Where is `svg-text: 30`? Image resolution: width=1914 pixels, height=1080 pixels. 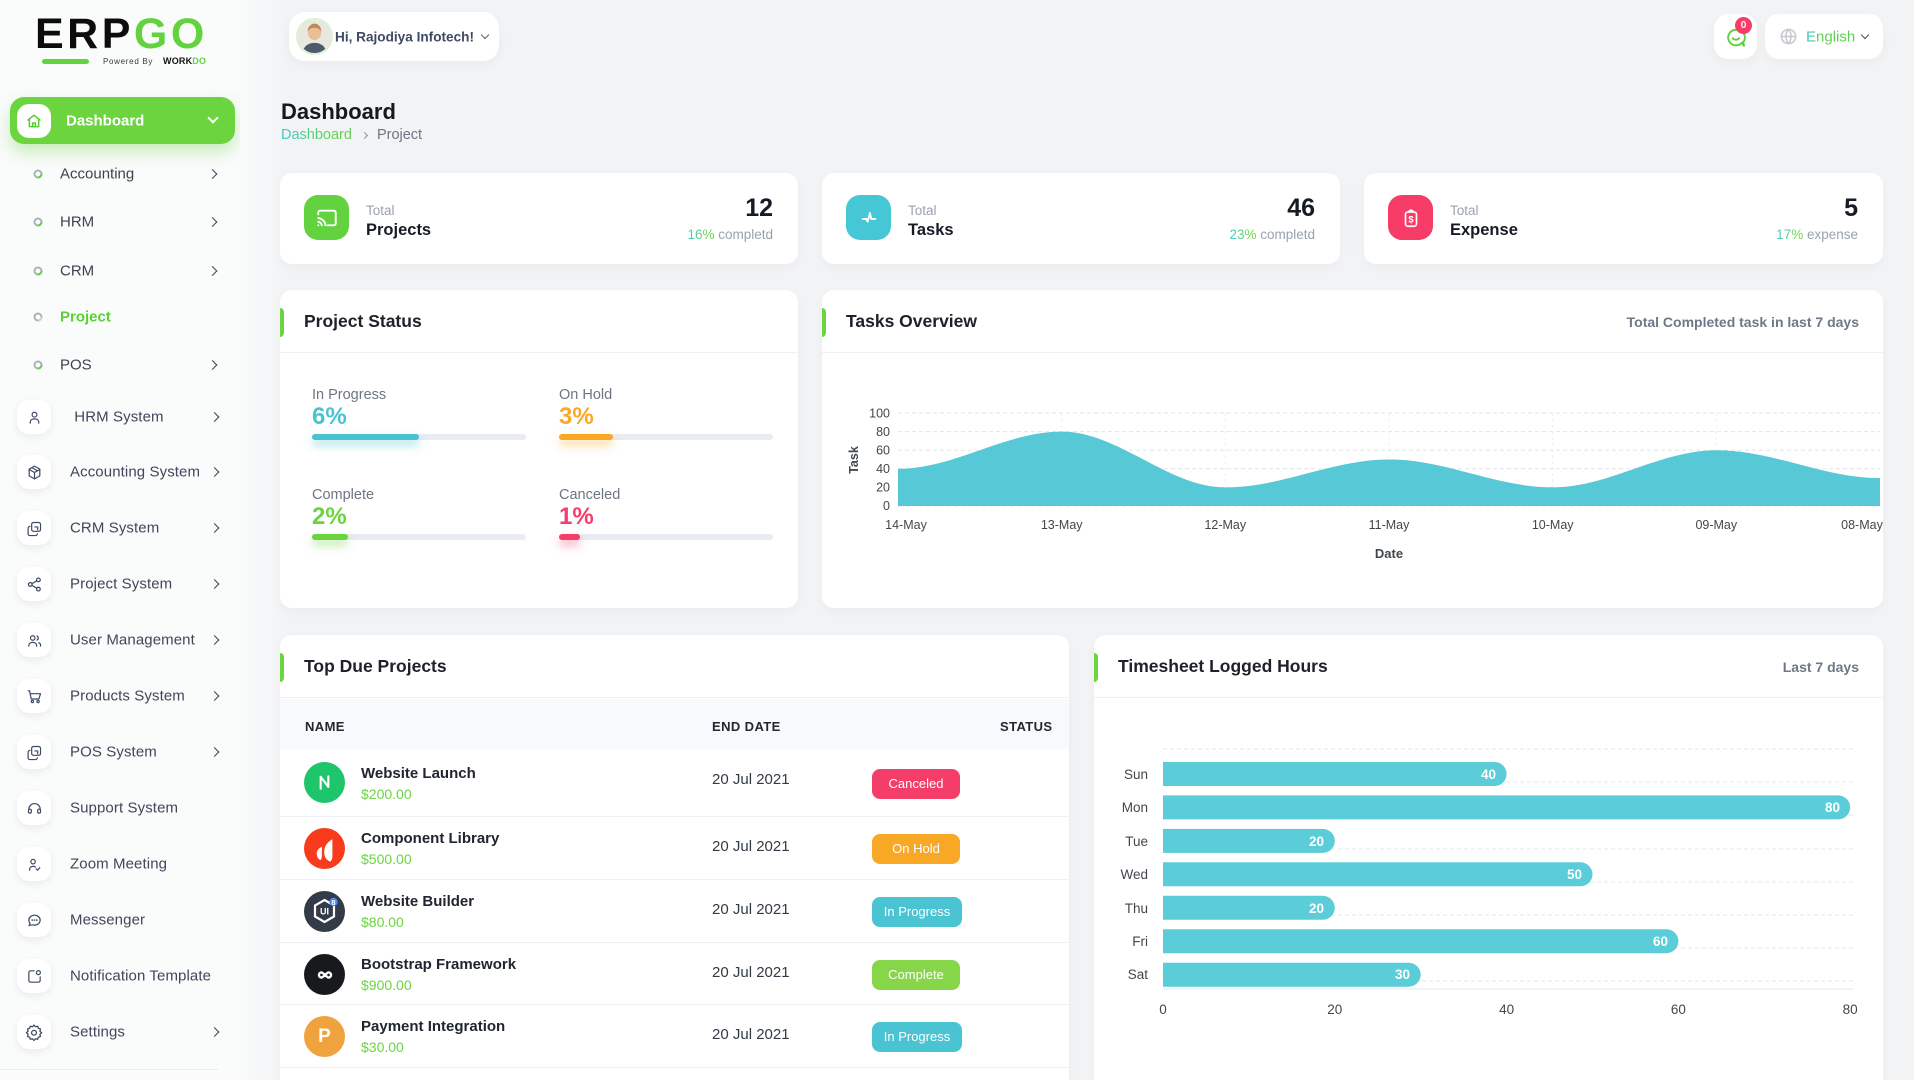
svg-text: 30 is located at coordinates (1402, 974).